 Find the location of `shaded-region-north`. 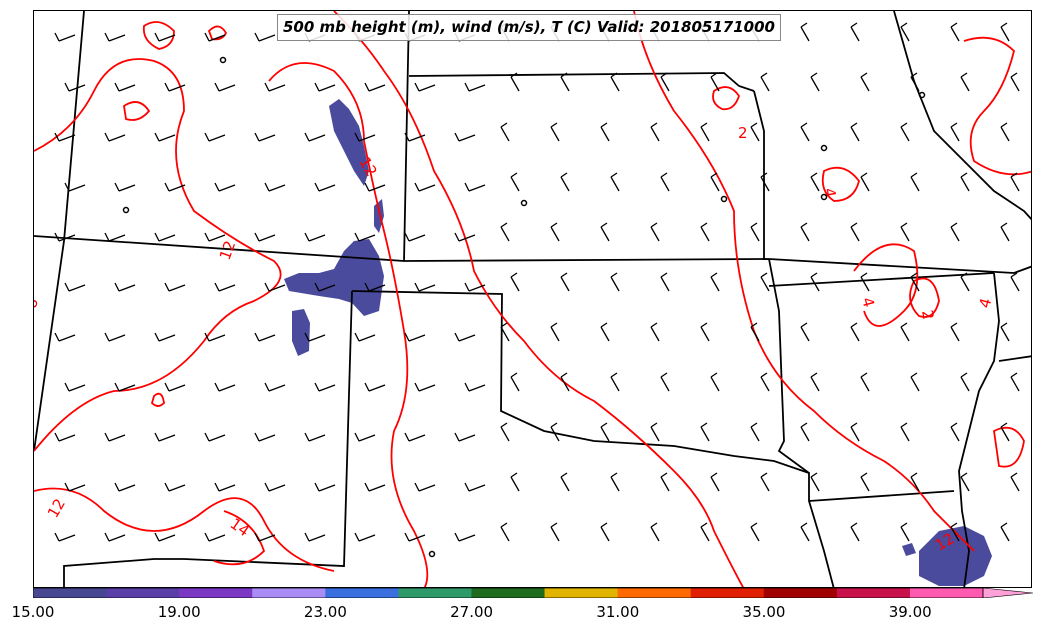

shaded-region-north is located at coordinates (349, 142).